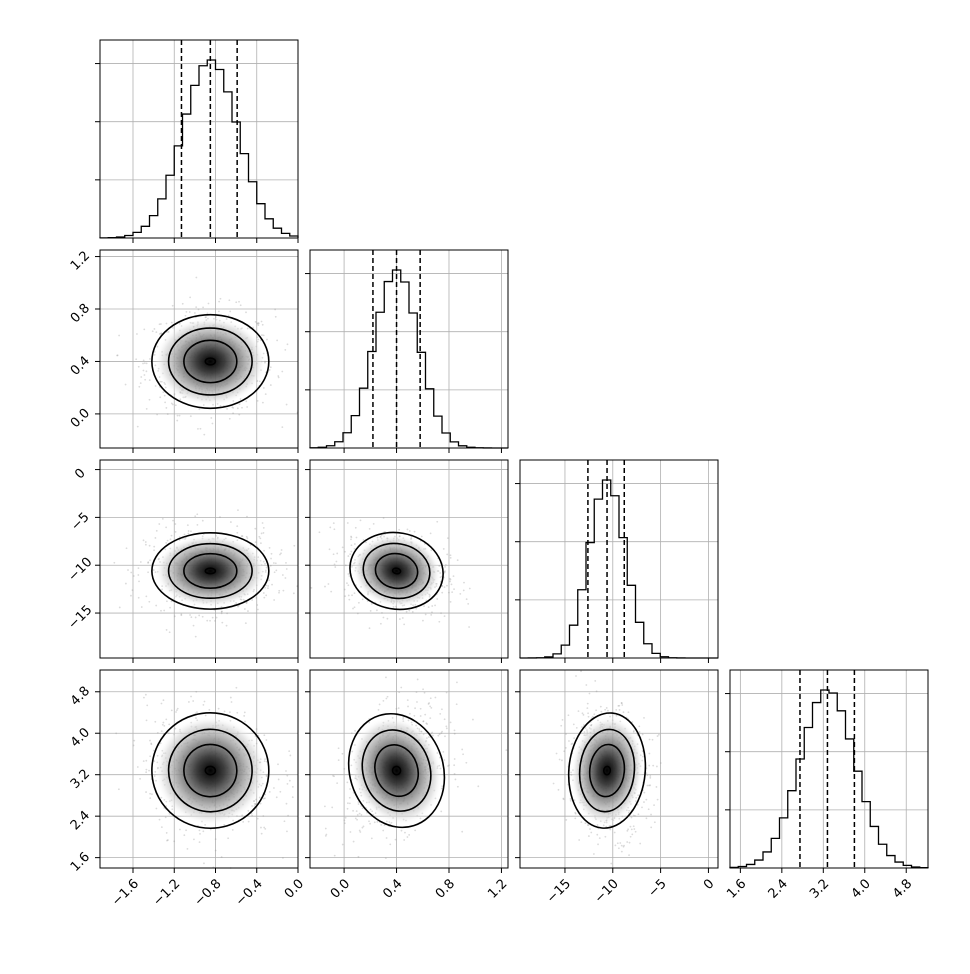 The image size is (970, 974). What do you see at coordinates (125, 892) in the screenshot?
I see `x-tick-label: −1.6` at bounding box center [125, 892].